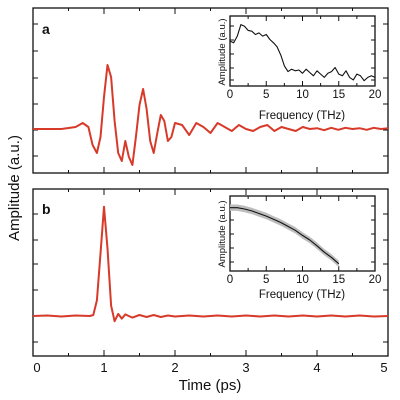 The image size is (400, 400). Describe the element at coordinates (222, 233) in the screenshot. I see `panel-b-inset-ylabel: Amplitude (a.u.)` at that location.